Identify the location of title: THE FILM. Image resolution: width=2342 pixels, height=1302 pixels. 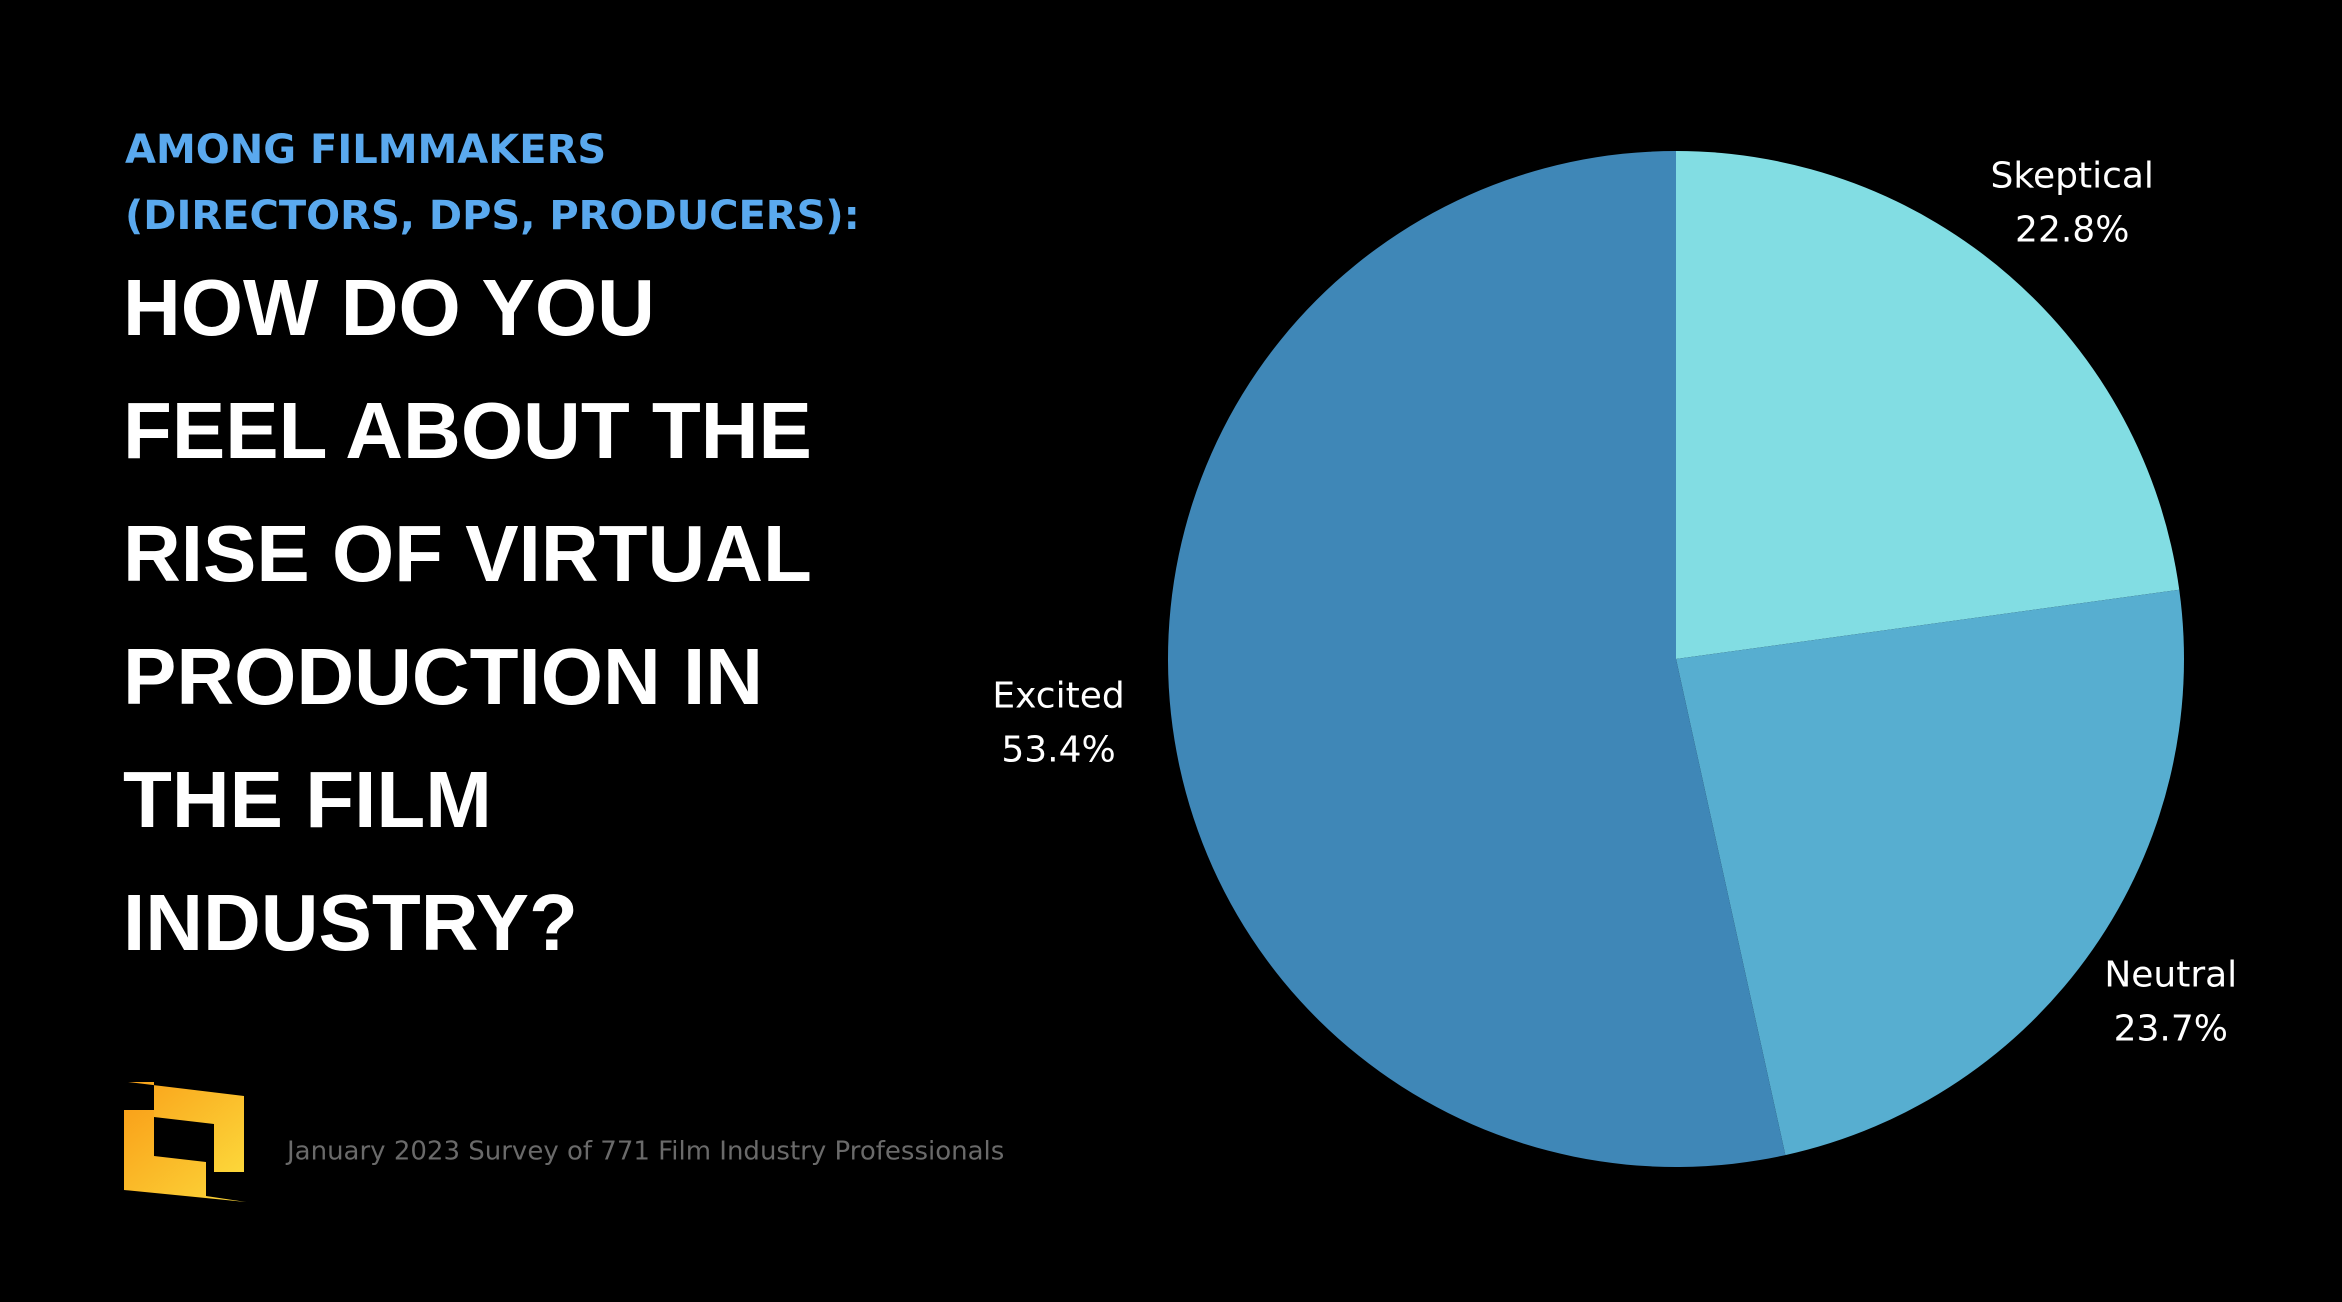
(307, 799).